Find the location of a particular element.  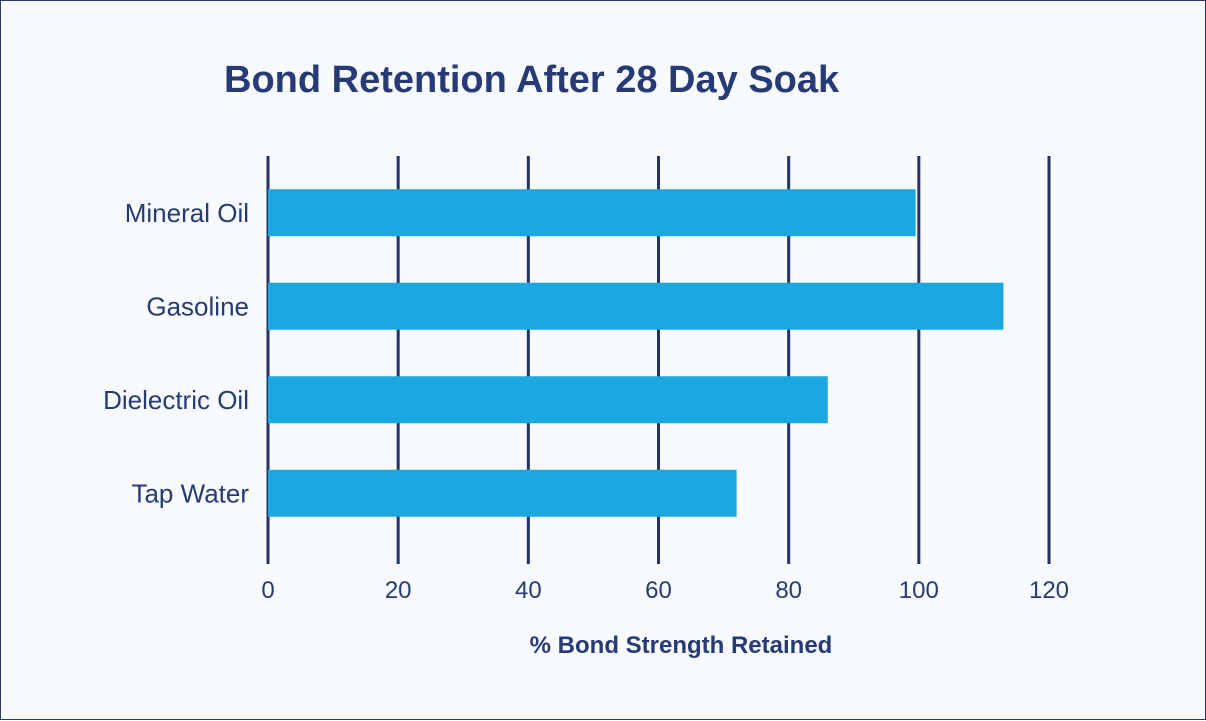

bar-gasoline is located at coordinates (636, 306).